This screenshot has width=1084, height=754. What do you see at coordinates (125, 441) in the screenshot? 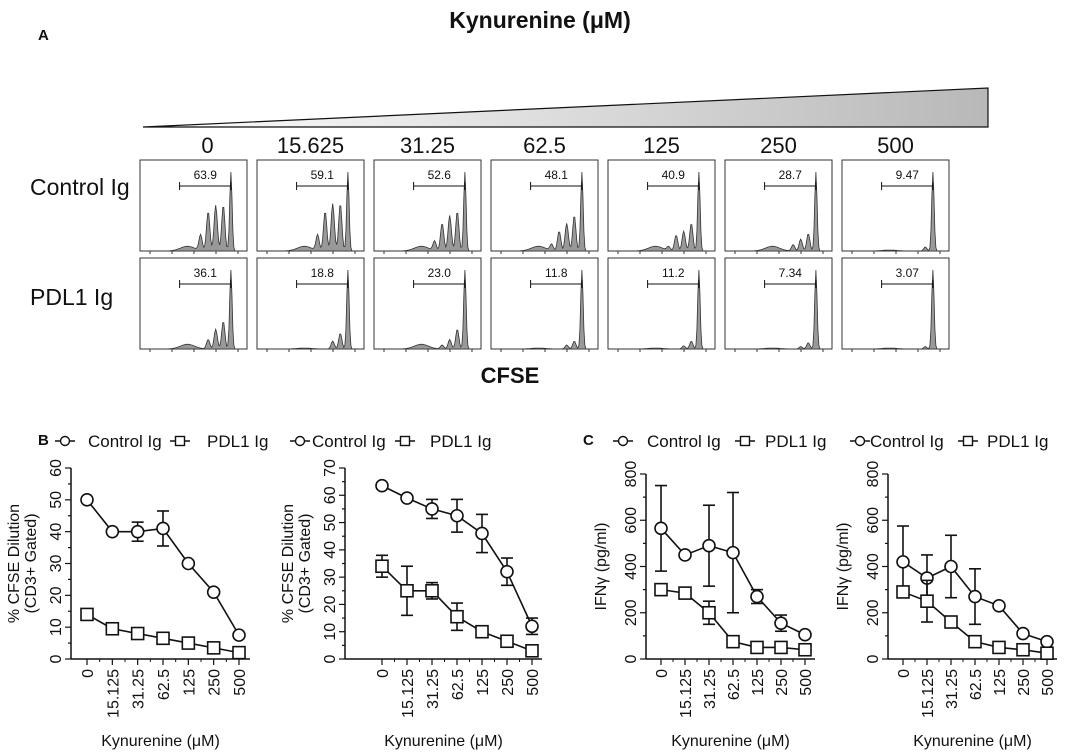
I see `legend-label: Control Ig` at bounding box center [125, 441].